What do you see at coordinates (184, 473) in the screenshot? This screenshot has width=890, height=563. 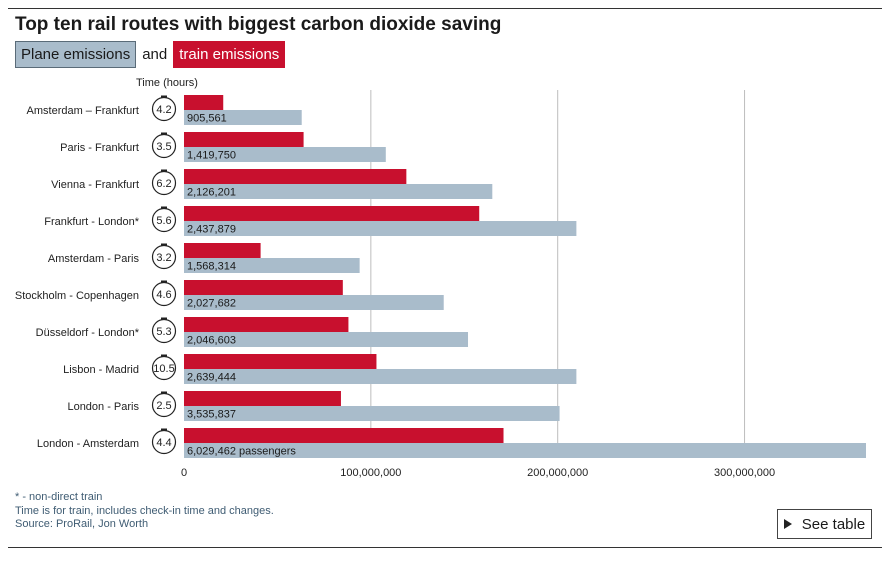 I see `x-tick-label: 0` at bounding box center [184, 473].